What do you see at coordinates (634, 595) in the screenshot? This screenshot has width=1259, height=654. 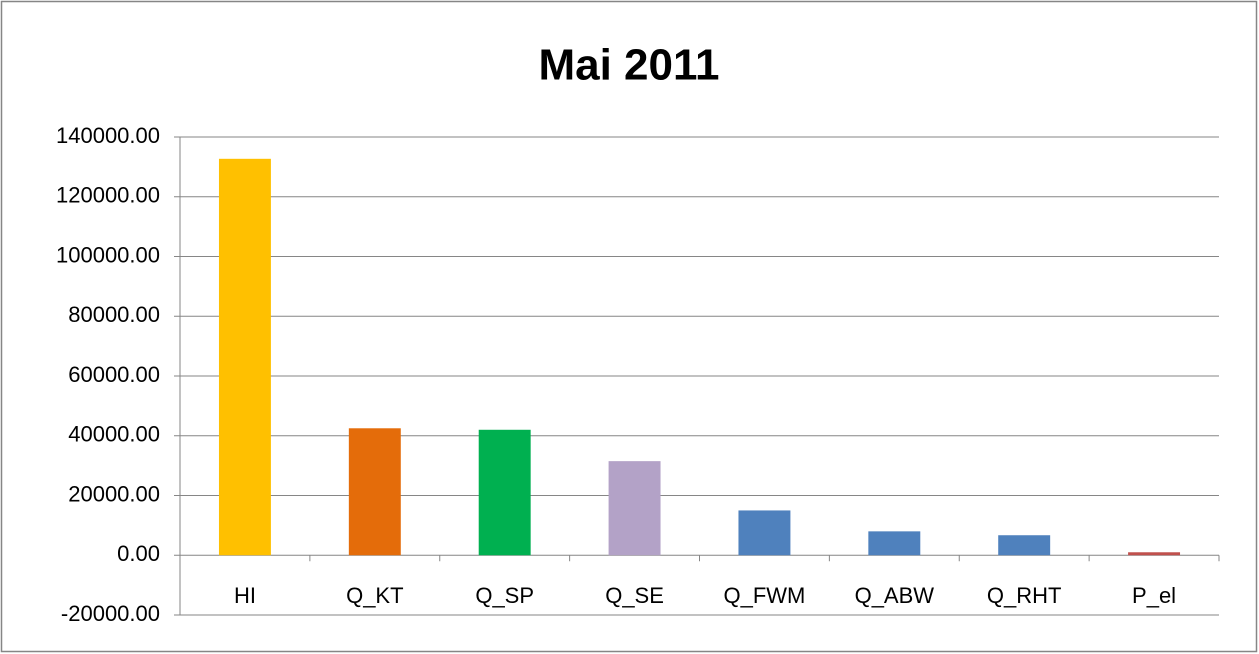 I see `x-tick-label: Q_SE` at bounding box center [634, 595].